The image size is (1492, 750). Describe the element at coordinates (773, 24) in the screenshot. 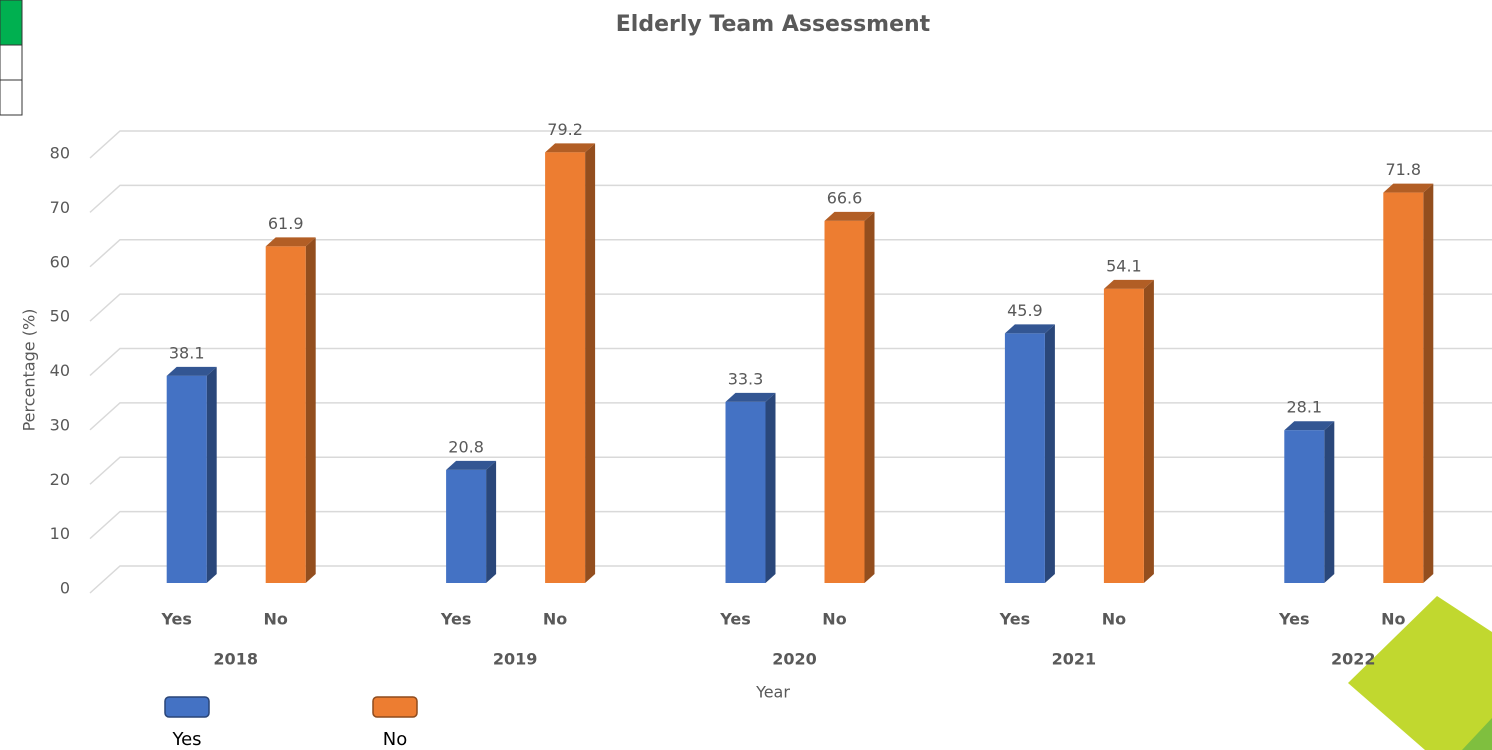

I see `chart-title: Elderly Team Assessment` at that location.